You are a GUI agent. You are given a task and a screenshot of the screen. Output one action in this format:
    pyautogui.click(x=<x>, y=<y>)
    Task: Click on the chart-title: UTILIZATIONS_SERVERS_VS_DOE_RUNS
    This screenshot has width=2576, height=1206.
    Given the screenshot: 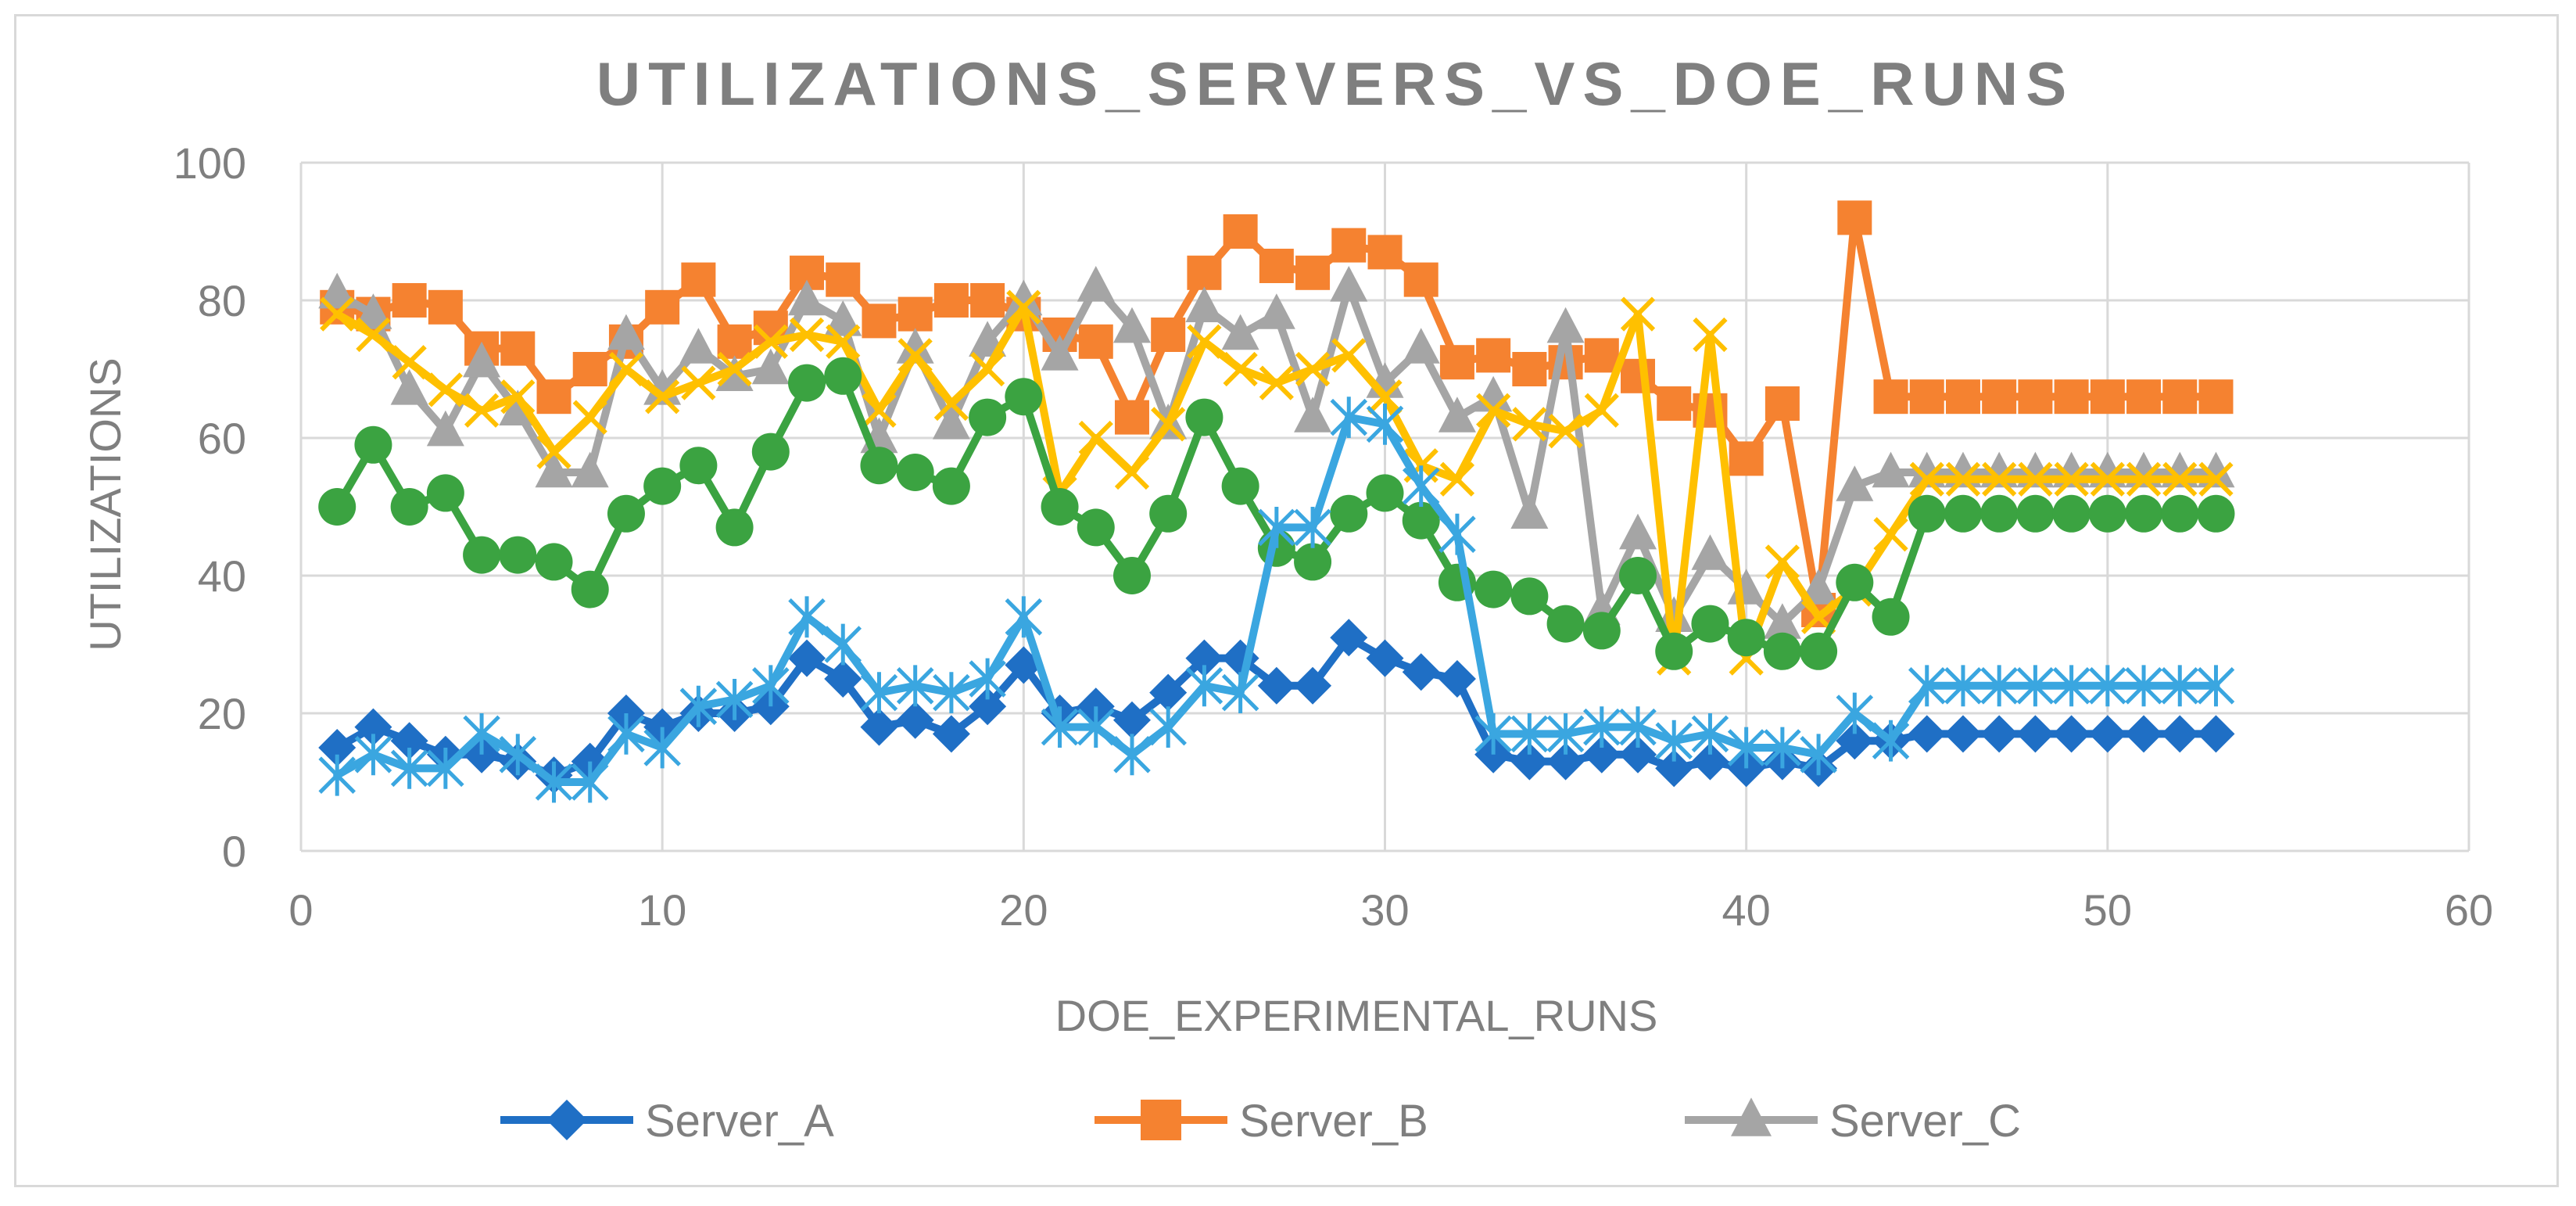 What is the action you would take?
    pyautogui.click(x=1335, y=83)
    